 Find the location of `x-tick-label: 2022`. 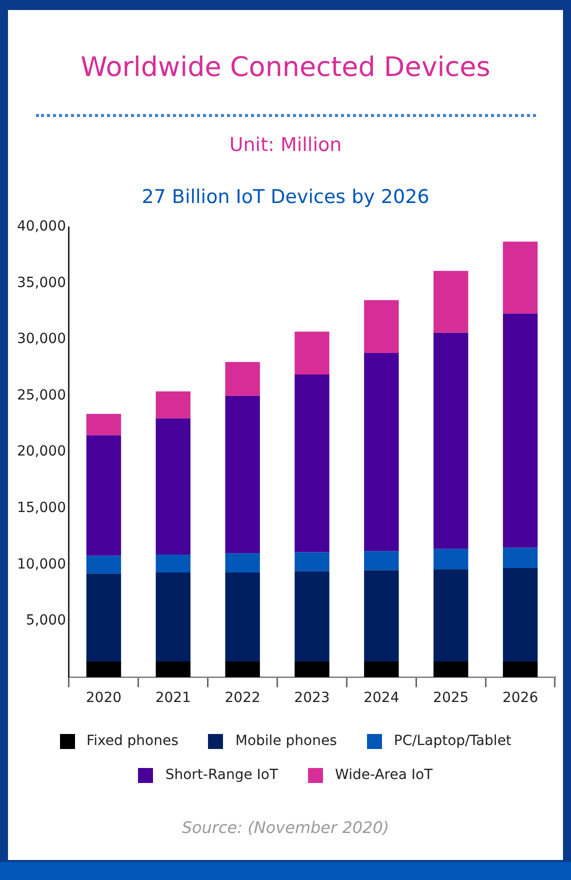

x-tick-label: 2022 is located at coordinates (242, 698).